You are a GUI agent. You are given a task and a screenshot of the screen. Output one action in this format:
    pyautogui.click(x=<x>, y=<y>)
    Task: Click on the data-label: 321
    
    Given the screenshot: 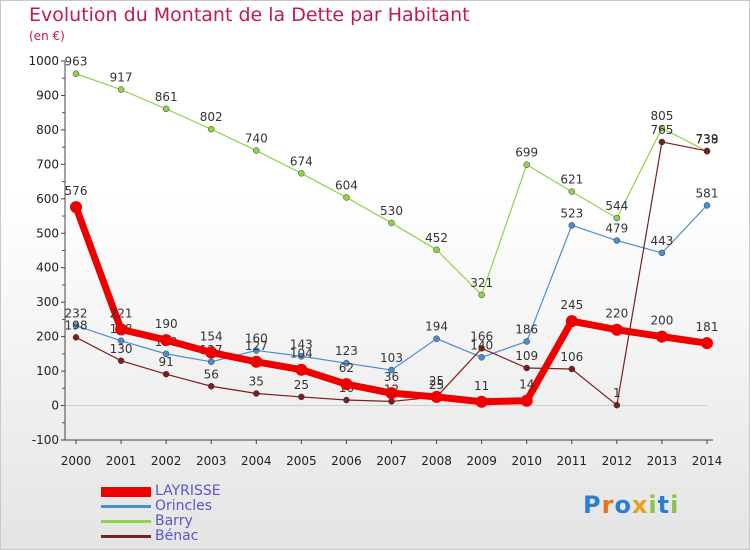 What is the action you would take?
    pyautogui.click(x=481, y=283)
    